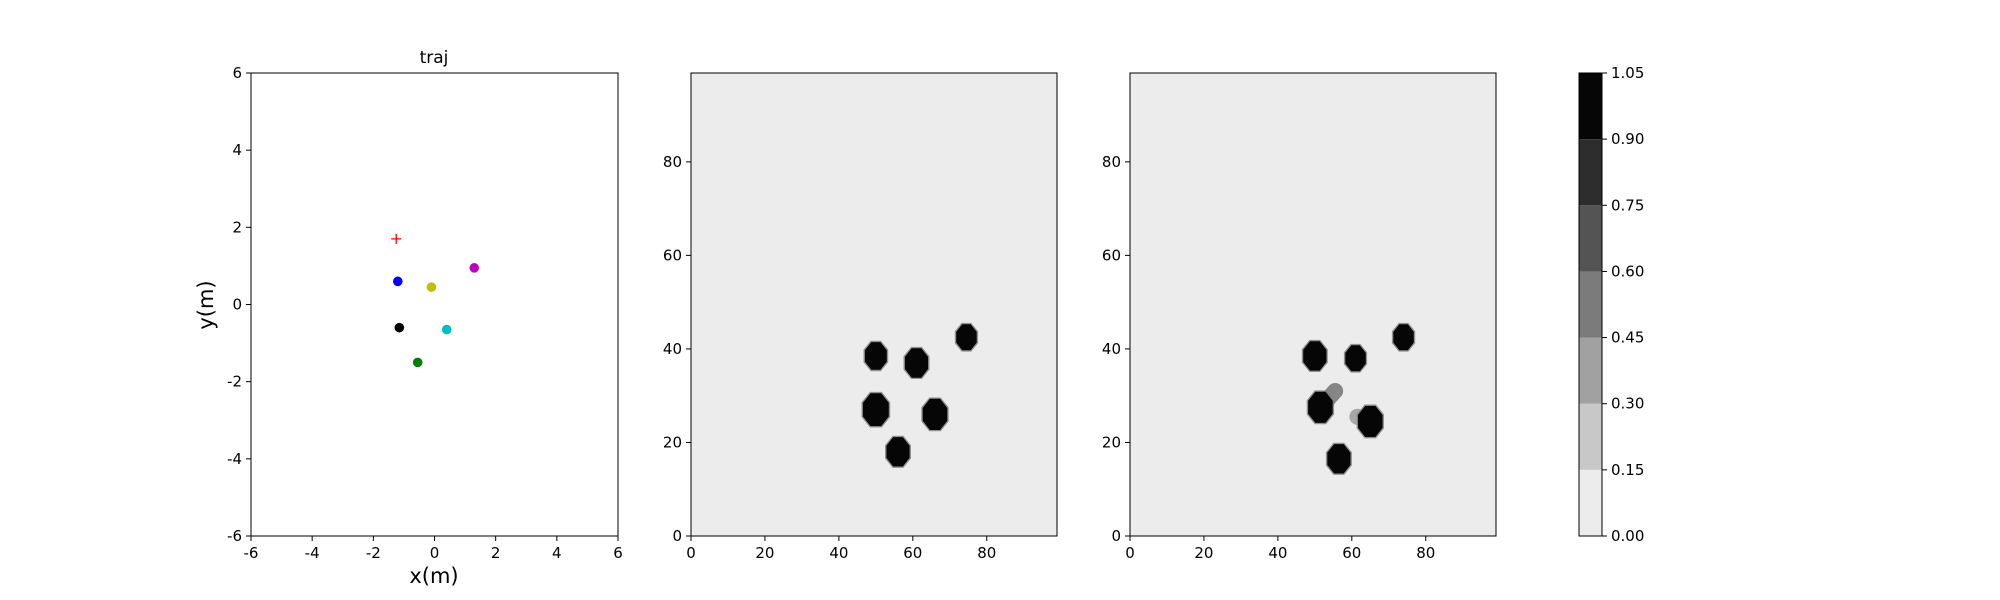  Describe the element at coordinates (1627, 470) in the screenshot. I see `colorbar-tick-label: 0.15` at that location.